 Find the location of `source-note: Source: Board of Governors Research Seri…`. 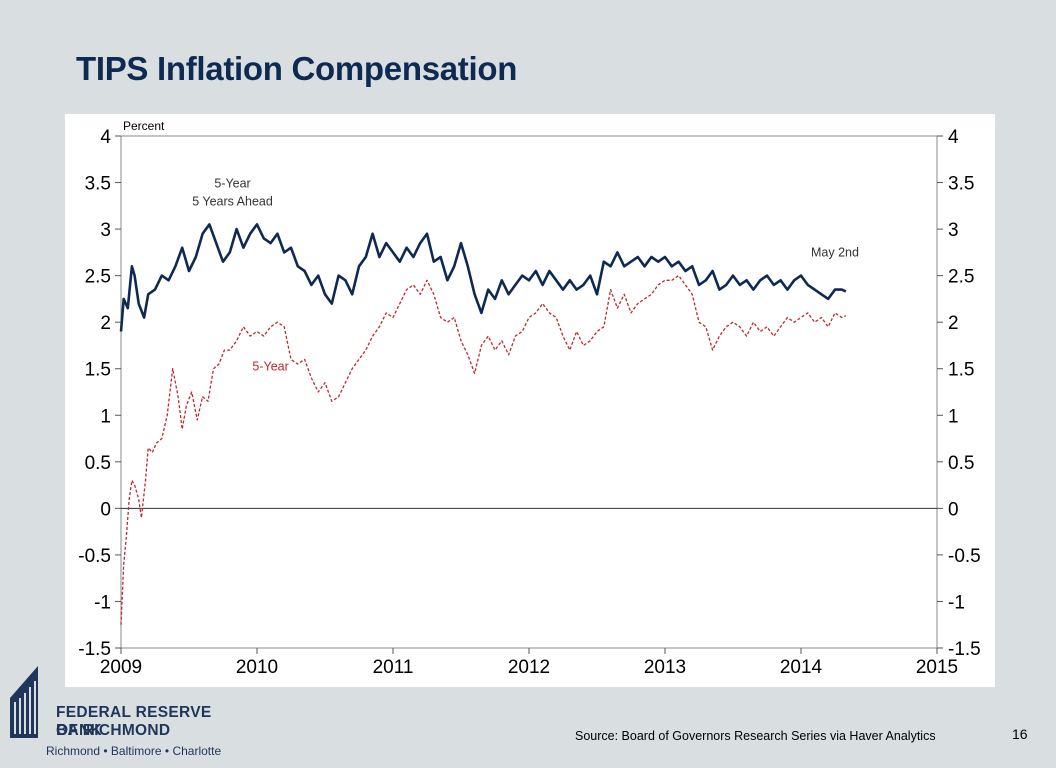

source-note: Source: Board of Governors Research Seri… is located at coordinates (755, 736).